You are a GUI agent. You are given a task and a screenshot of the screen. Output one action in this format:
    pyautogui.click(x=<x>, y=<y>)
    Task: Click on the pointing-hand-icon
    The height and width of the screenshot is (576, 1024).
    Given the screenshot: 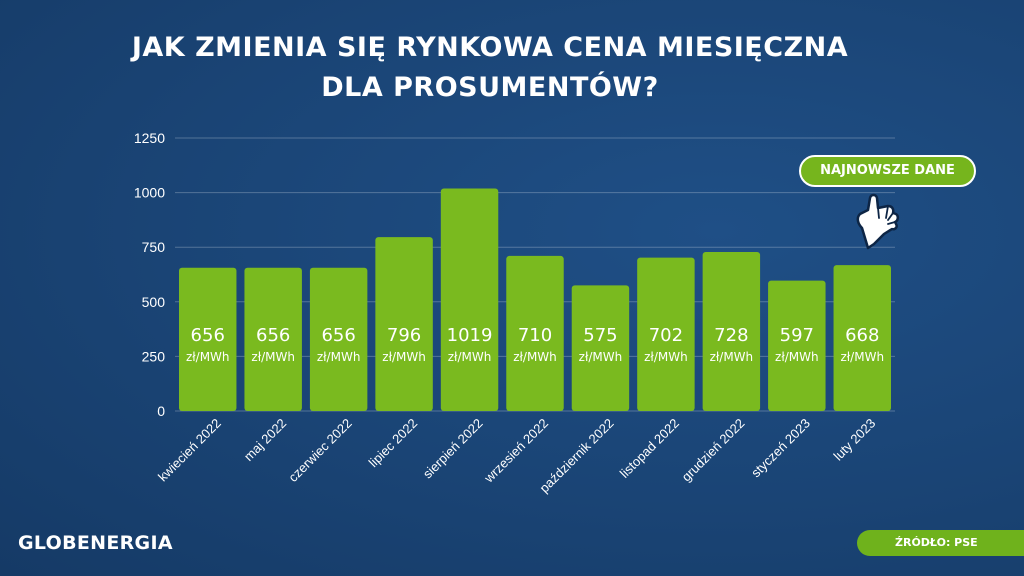 What is the action you would take?
    pyautogui.click(x=878, y=221)
    